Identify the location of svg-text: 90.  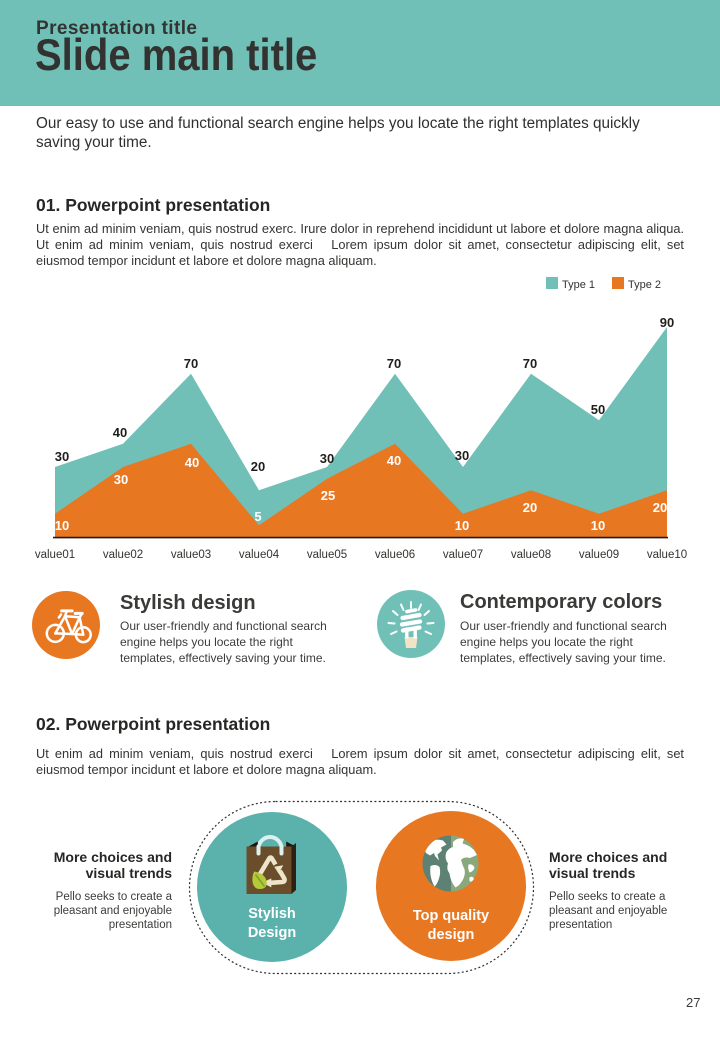
(667, 322).